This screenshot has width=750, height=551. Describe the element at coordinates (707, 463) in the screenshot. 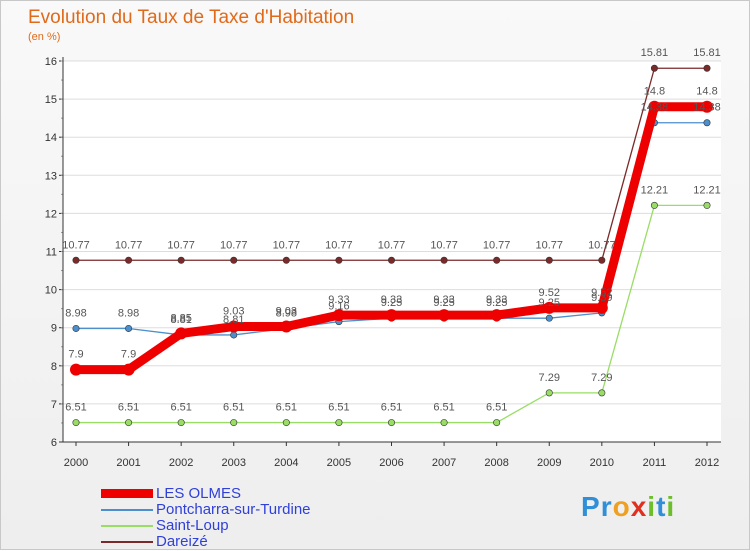

I see `x-tick-label: 2012` at that location.